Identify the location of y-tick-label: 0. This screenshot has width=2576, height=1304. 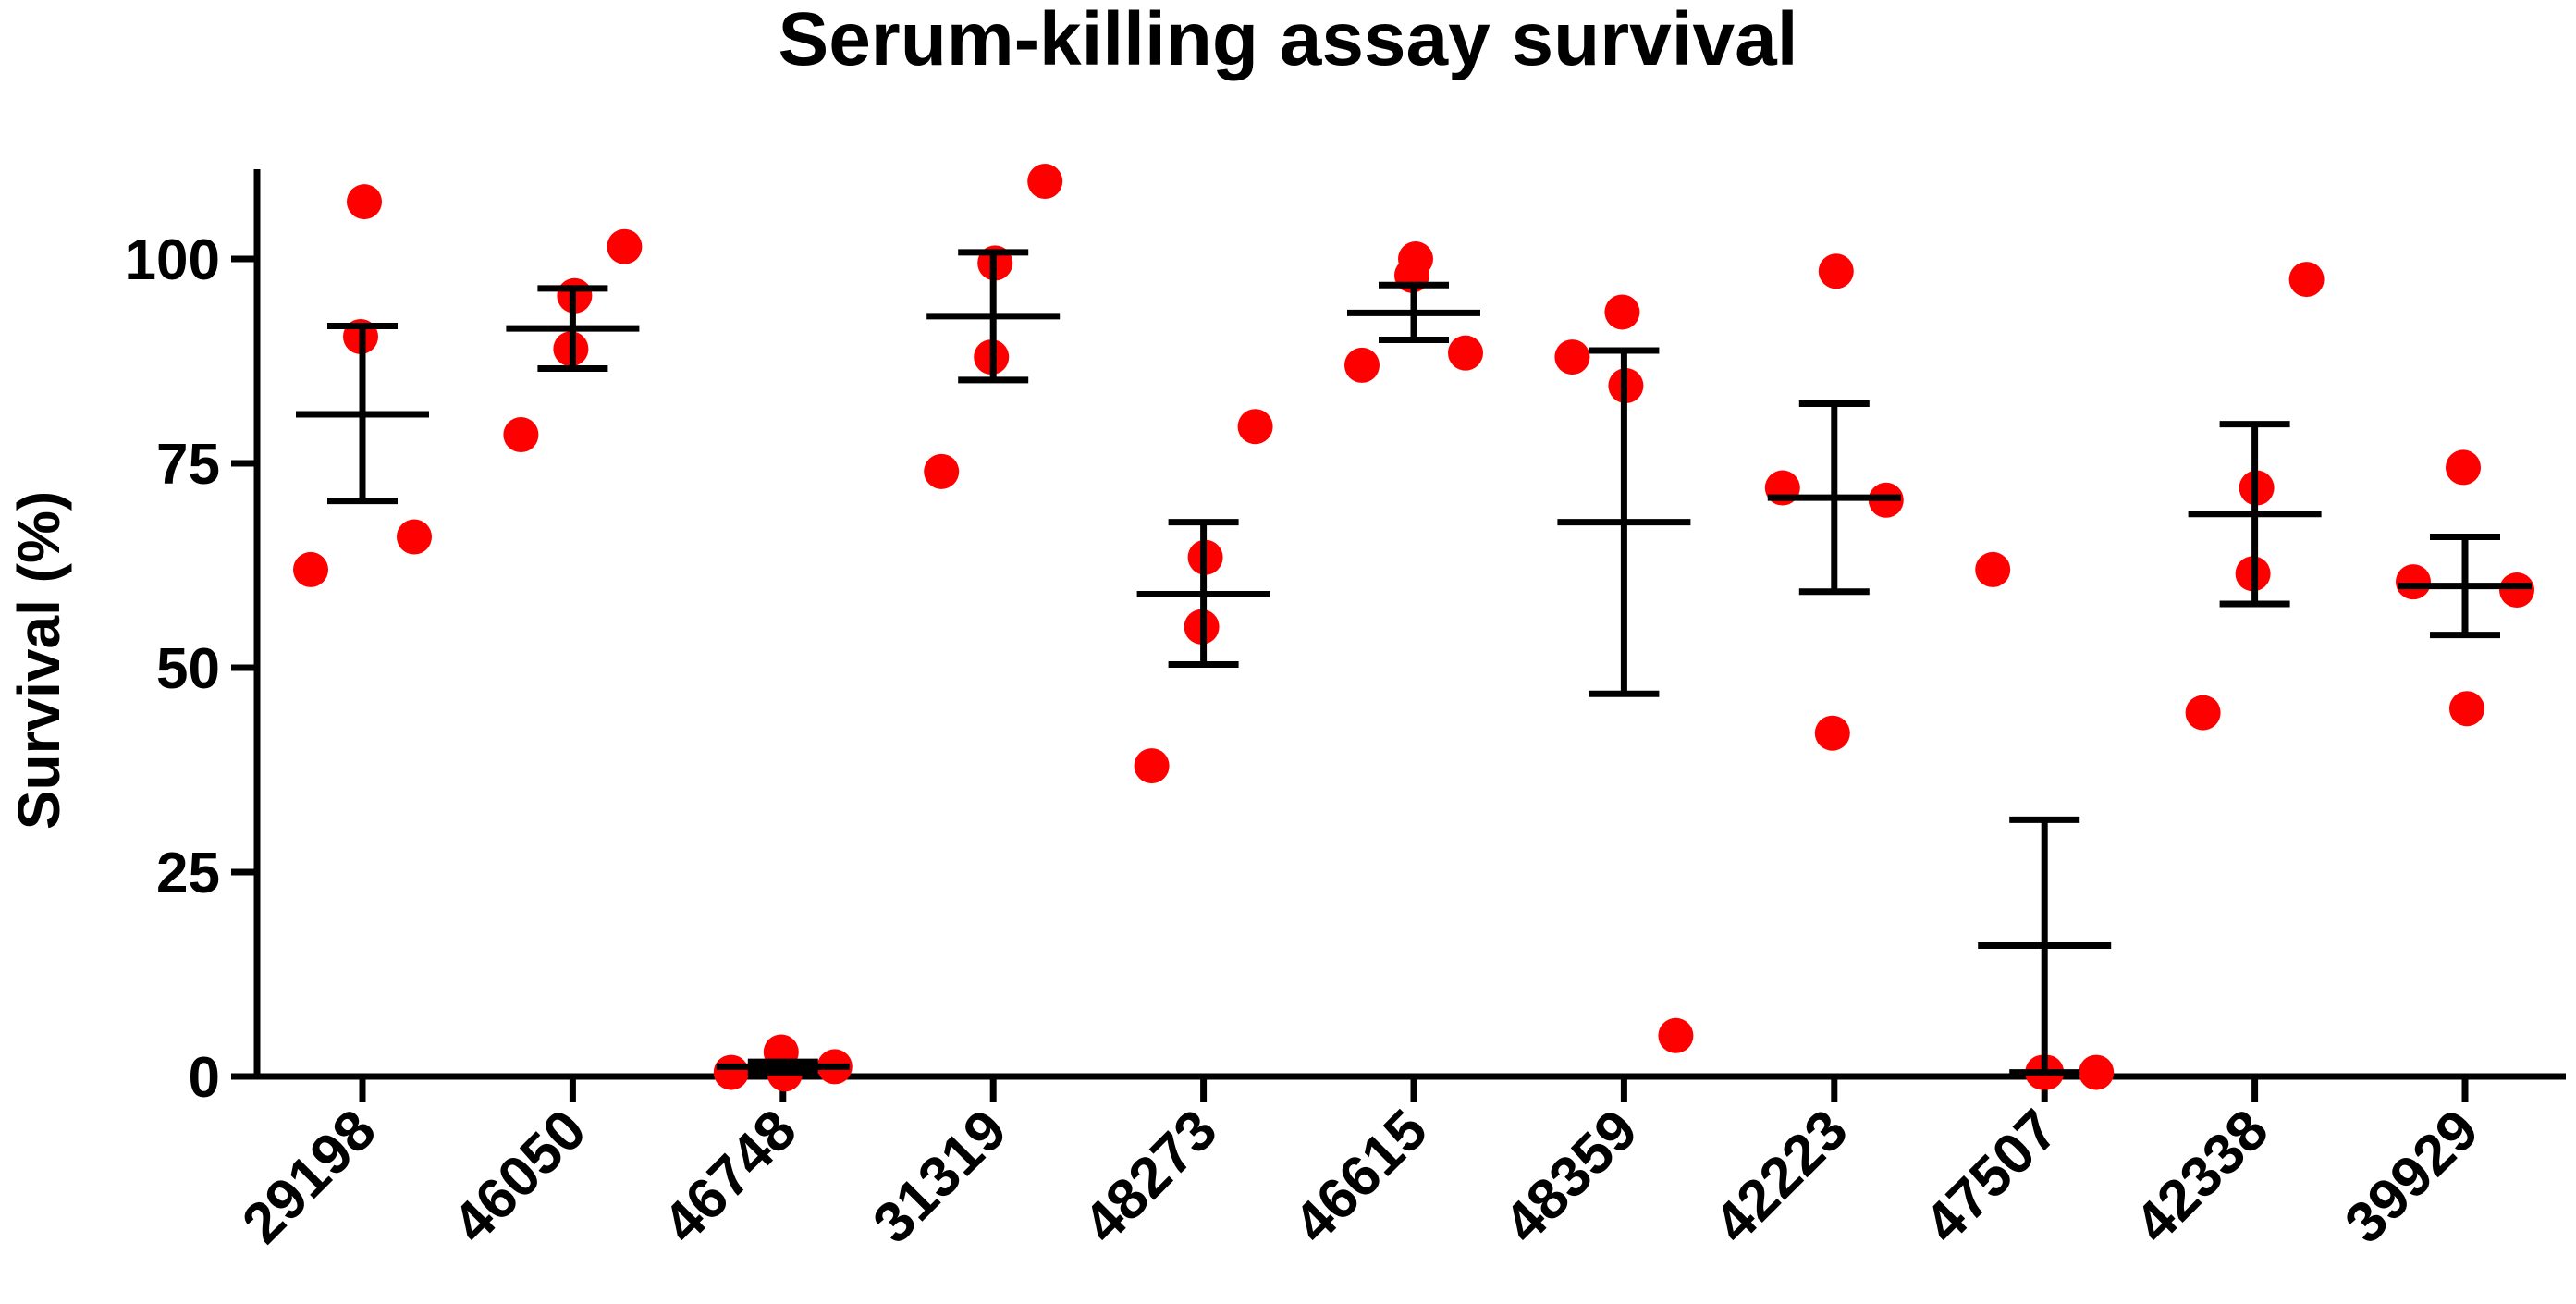
(204, 1078).